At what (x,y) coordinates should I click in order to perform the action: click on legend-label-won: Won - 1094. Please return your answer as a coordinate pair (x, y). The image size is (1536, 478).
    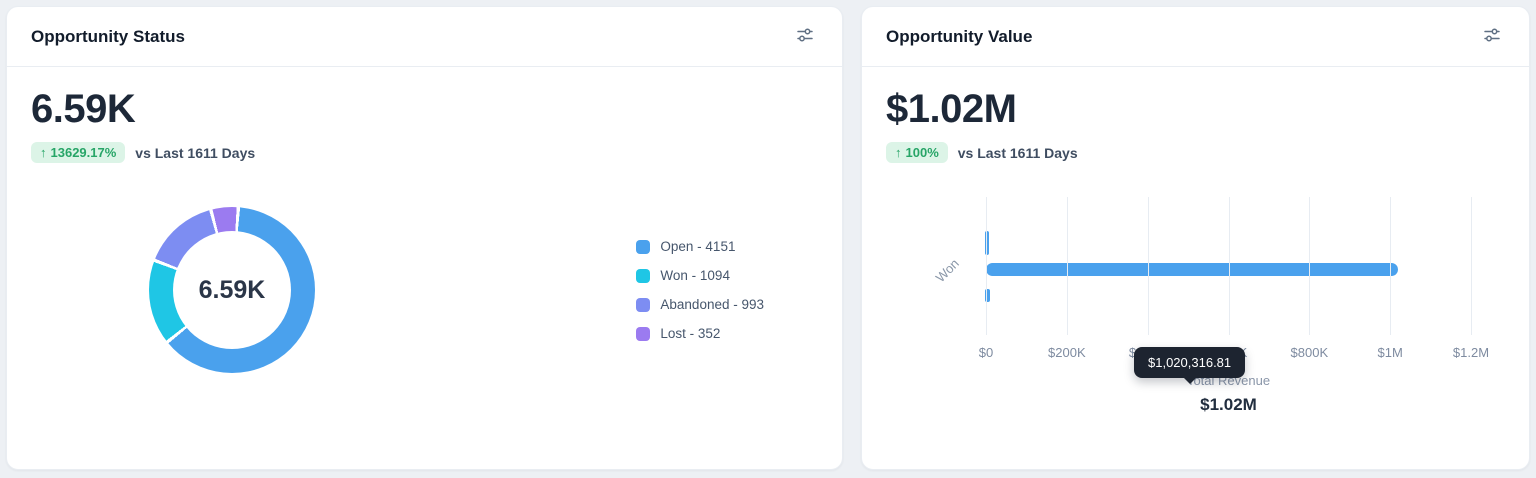
    Looking at the image, I should click on (695, 275).